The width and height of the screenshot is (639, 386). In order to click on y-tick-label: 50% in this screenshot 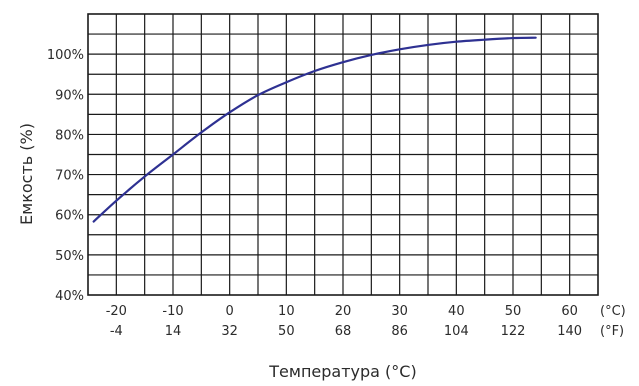, I will do `click(69, 256)`.